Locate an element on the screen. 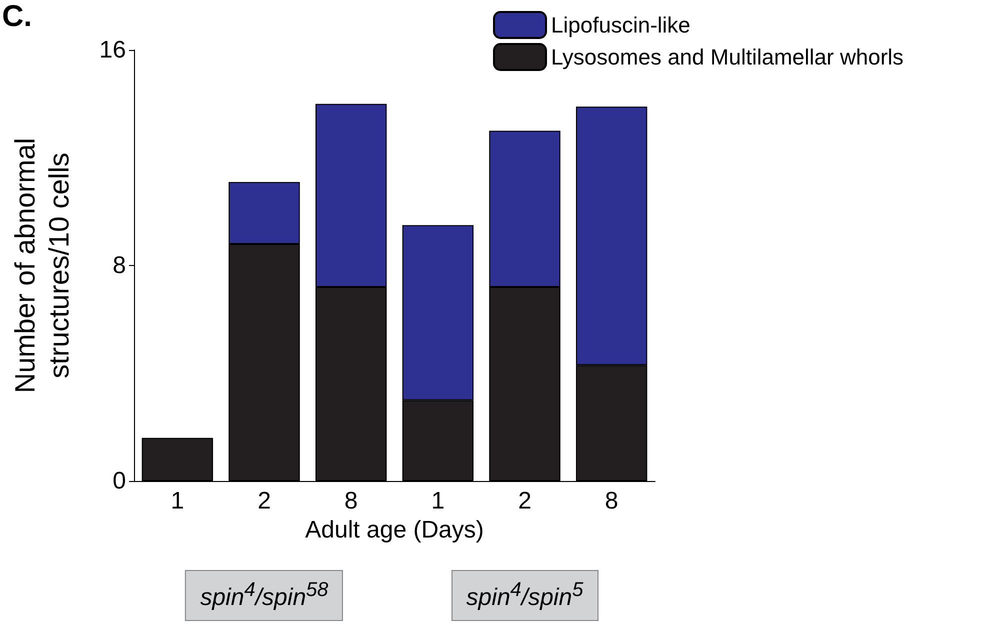 This screenshot has height=628, width=987. text: spin$^{4}$/spin$^{58}$ is located at coordinates (264, 595).